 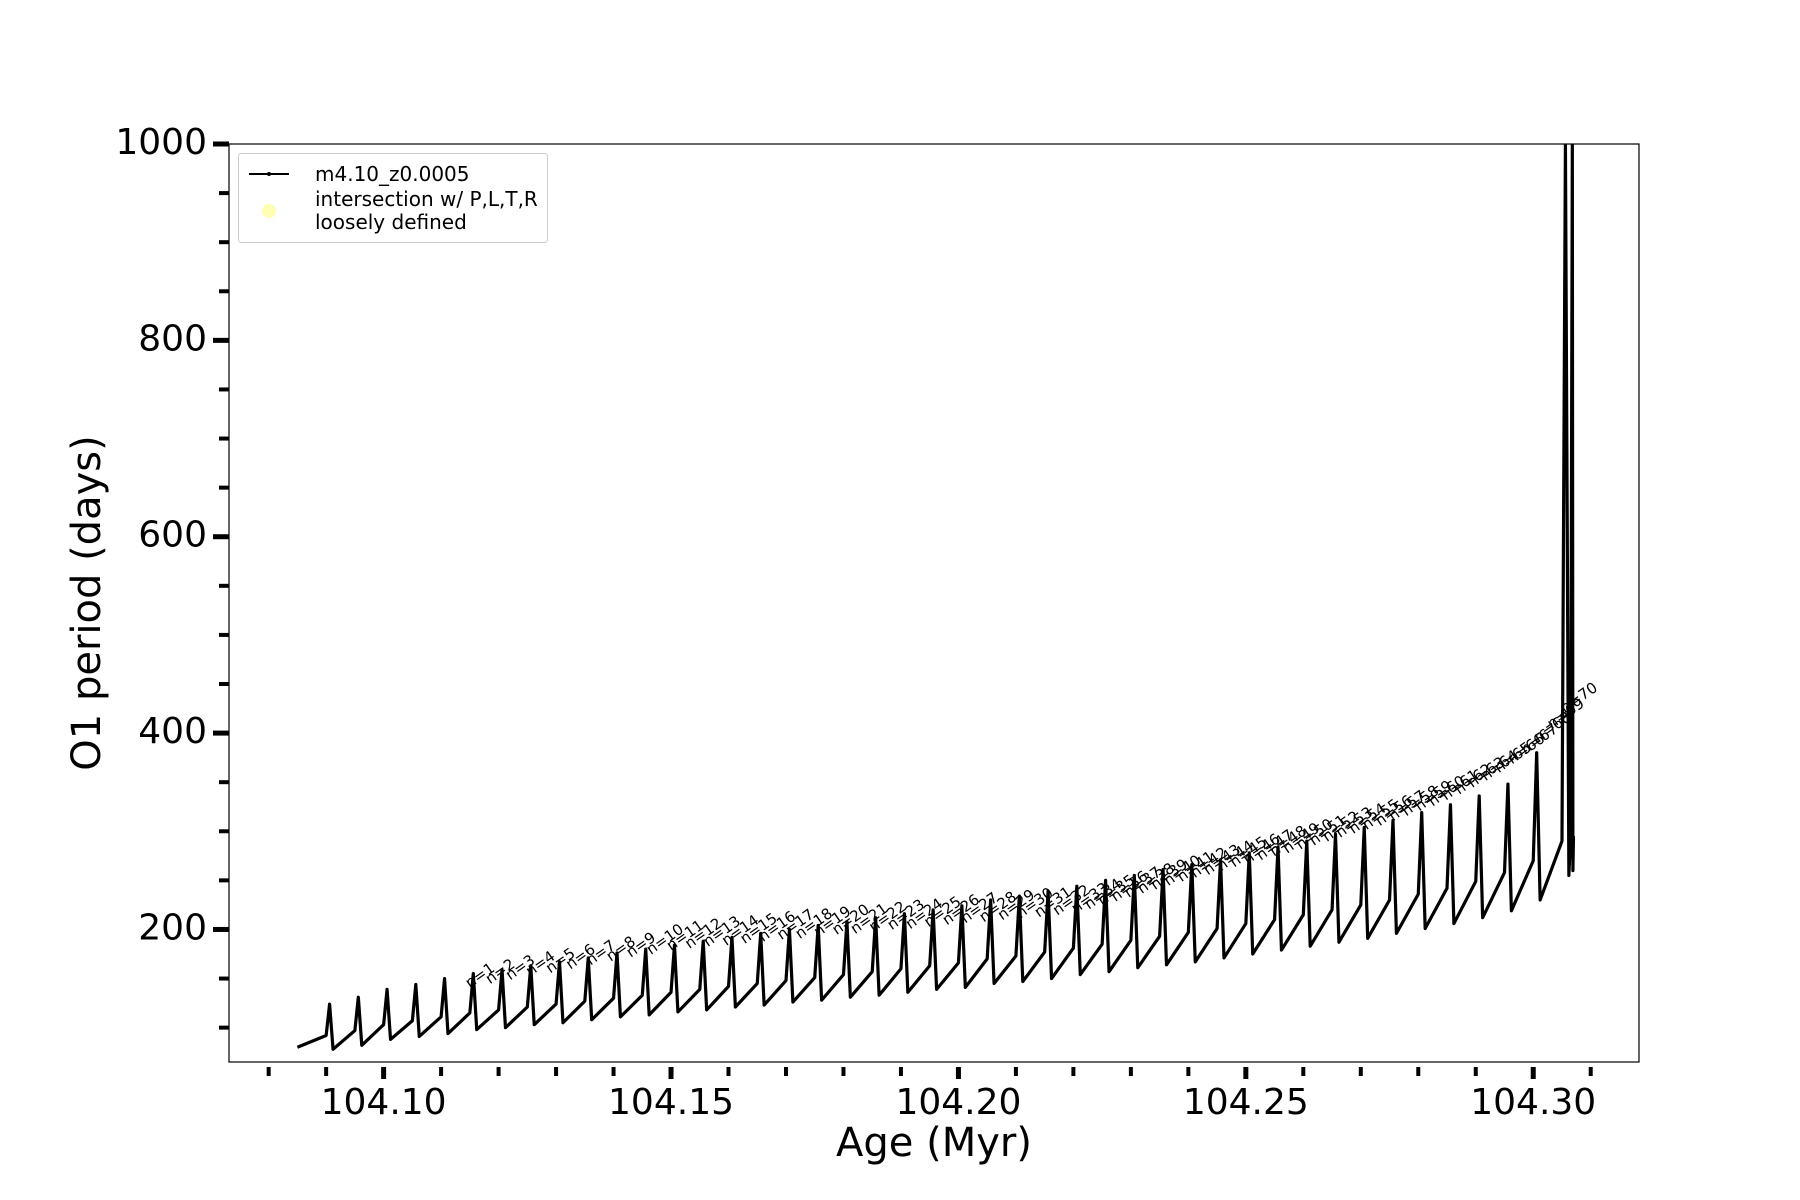 I want to click on x-tick-label: 104.15, so click(x=671, y=1102).